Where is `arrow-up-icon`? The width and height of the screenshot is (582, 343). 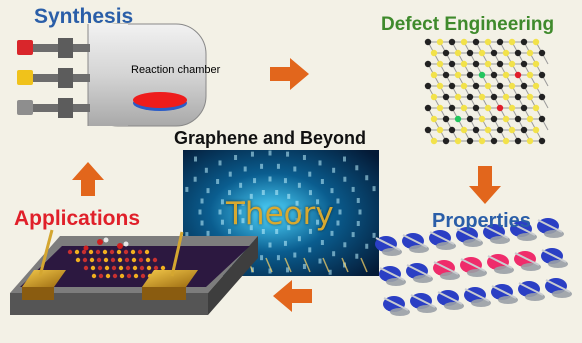 arrow-up-icon is located at coordinates (88, 179).